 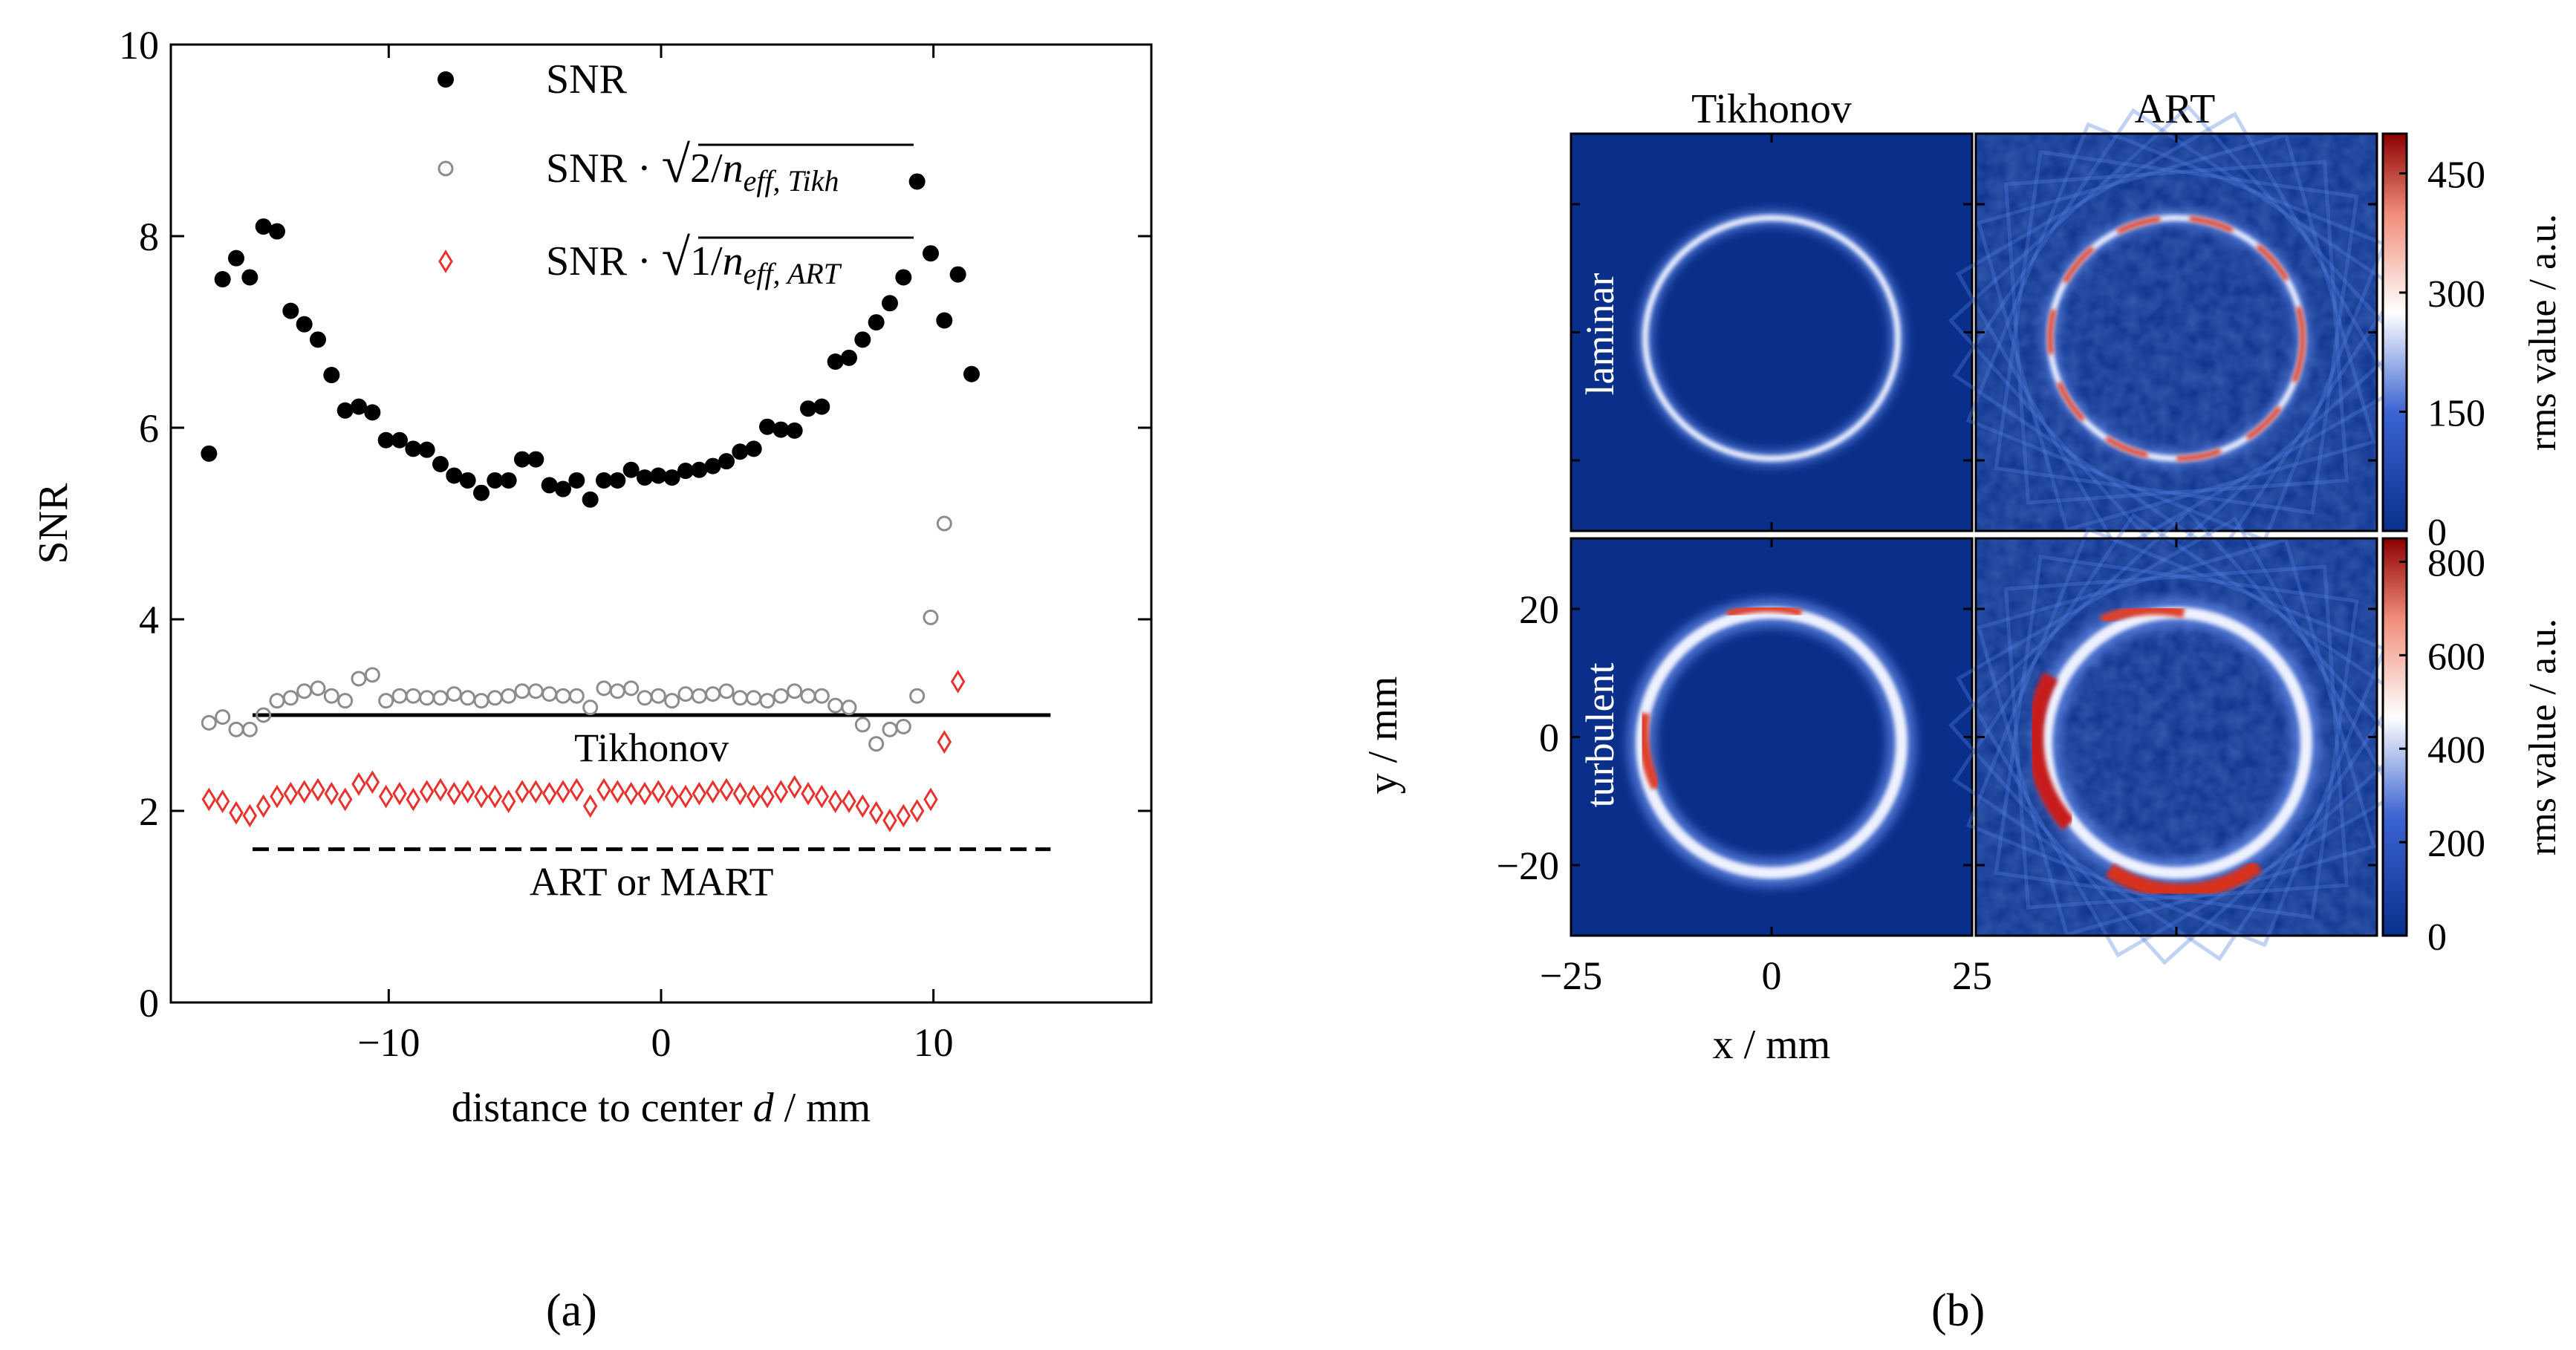 I want to click on ring-hotspots, so click(x=2176, y=338).